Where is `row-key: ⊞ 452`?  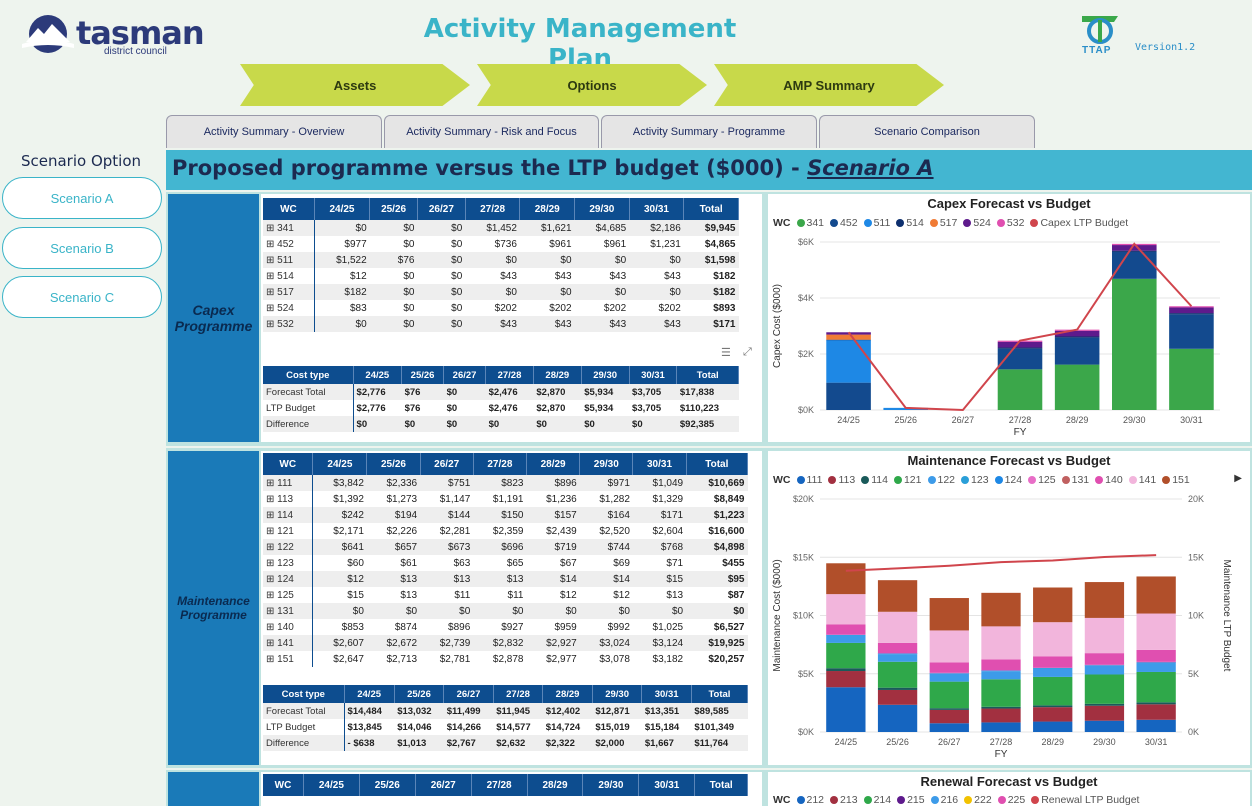 row-key: ⊞ 452 is located at coordinates (289, 244).